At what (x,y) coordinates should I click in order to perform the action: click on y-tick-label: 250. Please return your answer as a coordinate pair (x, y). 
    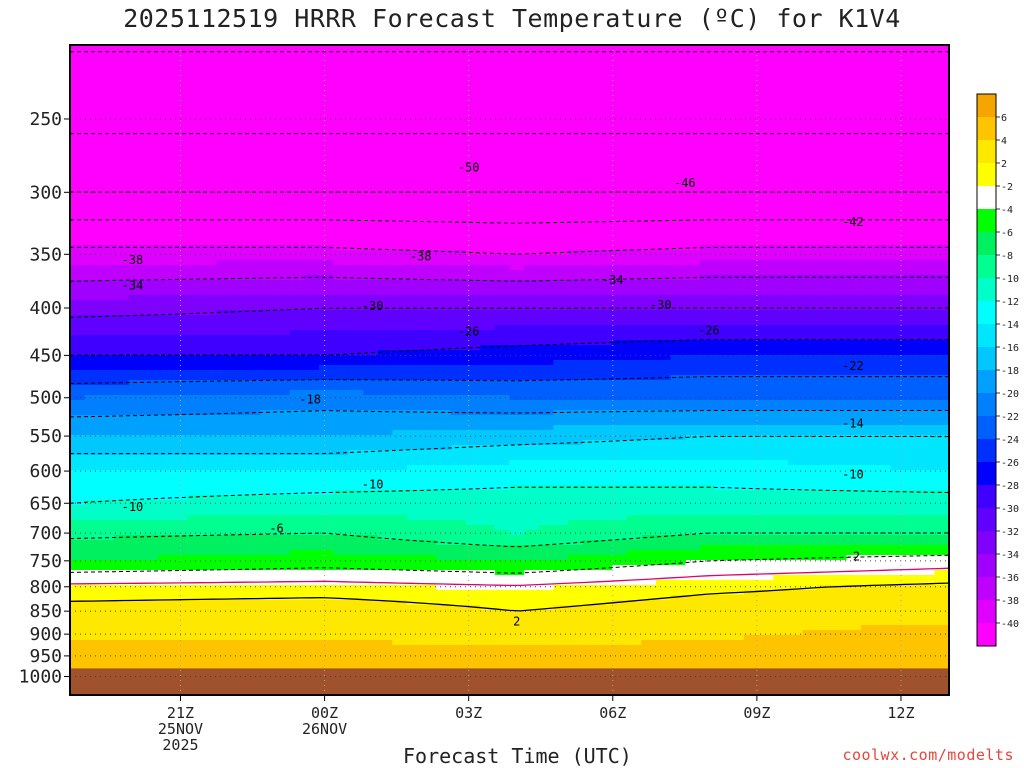
    Looking at the image, I should click on (45, 119).